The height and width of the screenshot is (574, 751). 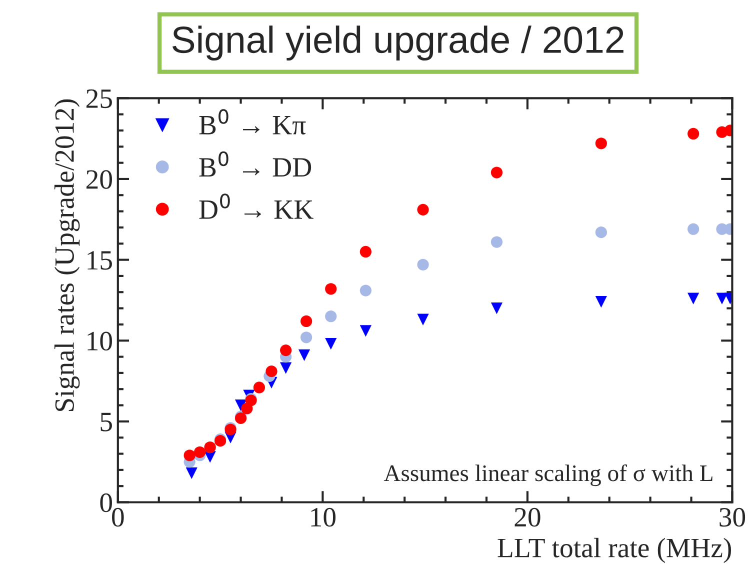 What do you see at coordinates (100, 341) in the screenshot?
I see `y-tick-label: 10` at bounding box center [100, 341].